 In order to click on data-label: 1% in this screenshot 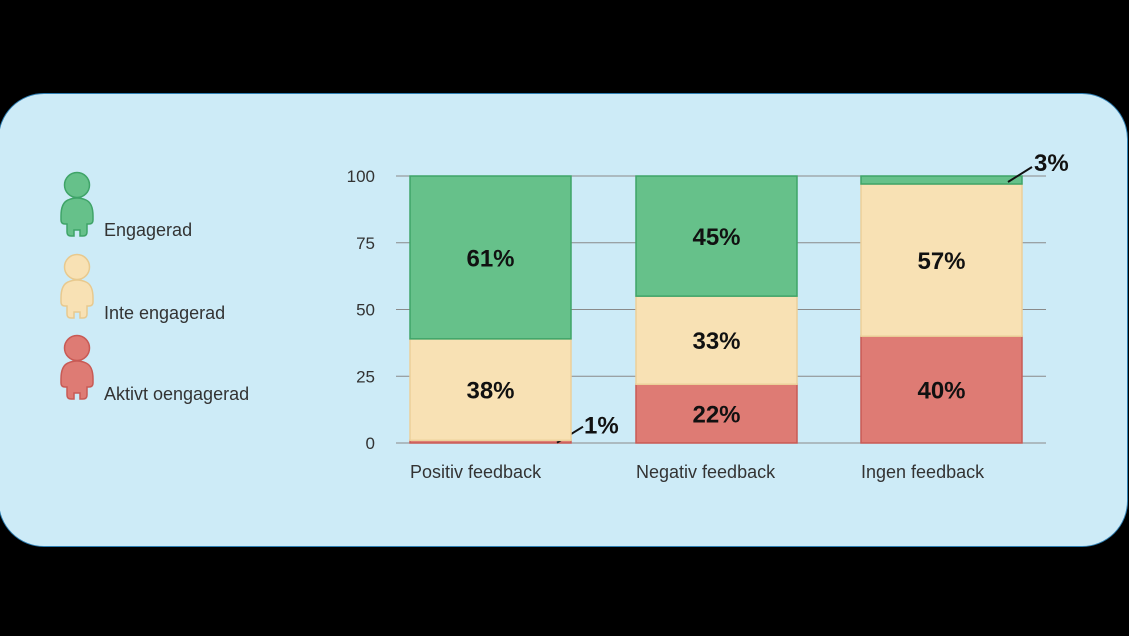, I will do `click(601, 426)`.